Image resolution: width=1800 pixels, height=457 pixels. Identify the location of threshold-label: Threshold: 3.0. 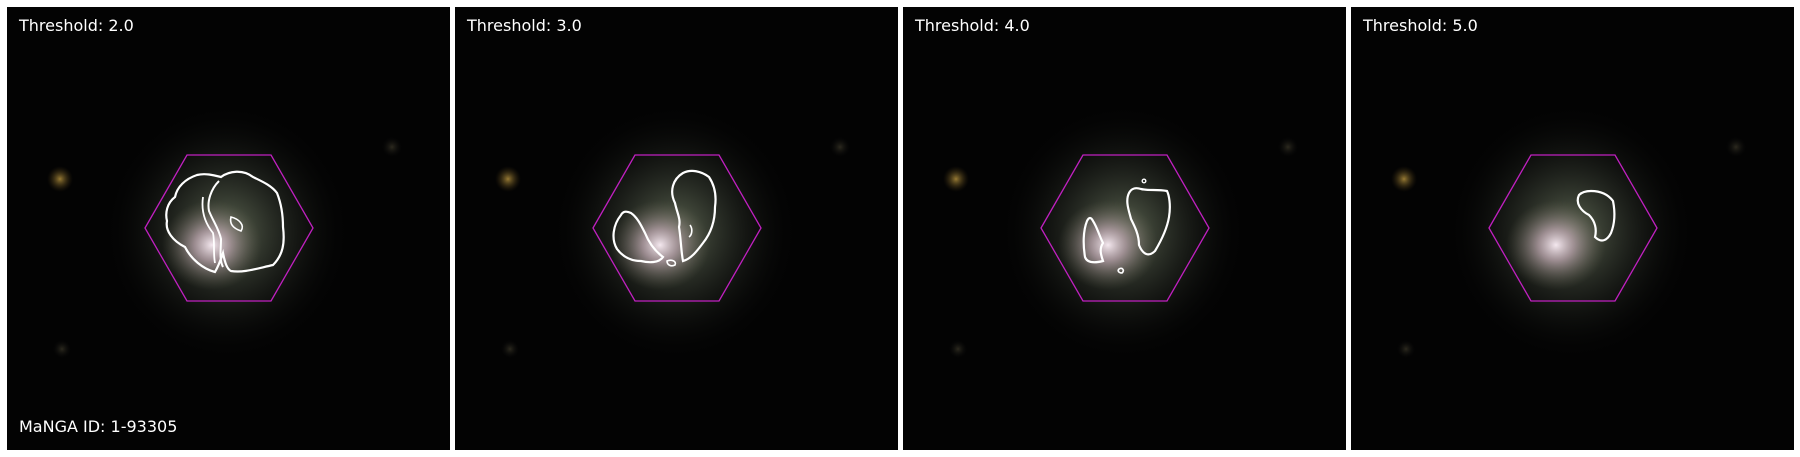
(524, 25).